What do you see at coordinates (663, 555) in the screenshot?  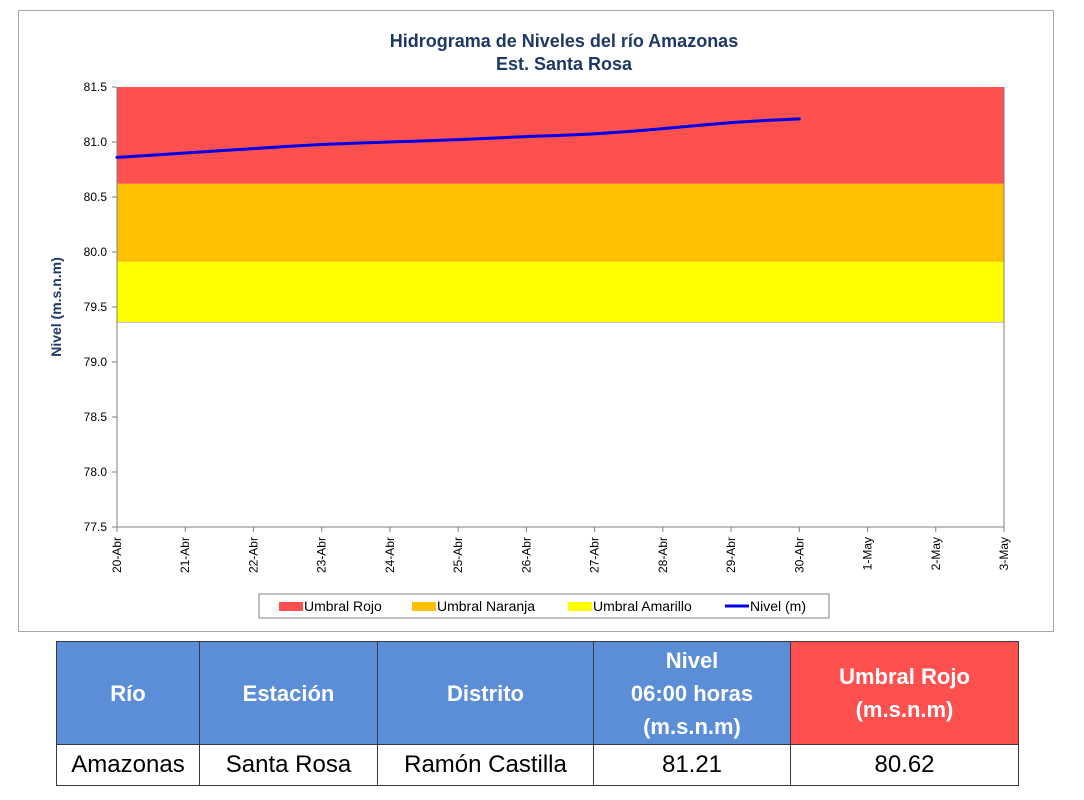 I see `x-tick-label: 28-Abr` at bounding box center [663, 555].